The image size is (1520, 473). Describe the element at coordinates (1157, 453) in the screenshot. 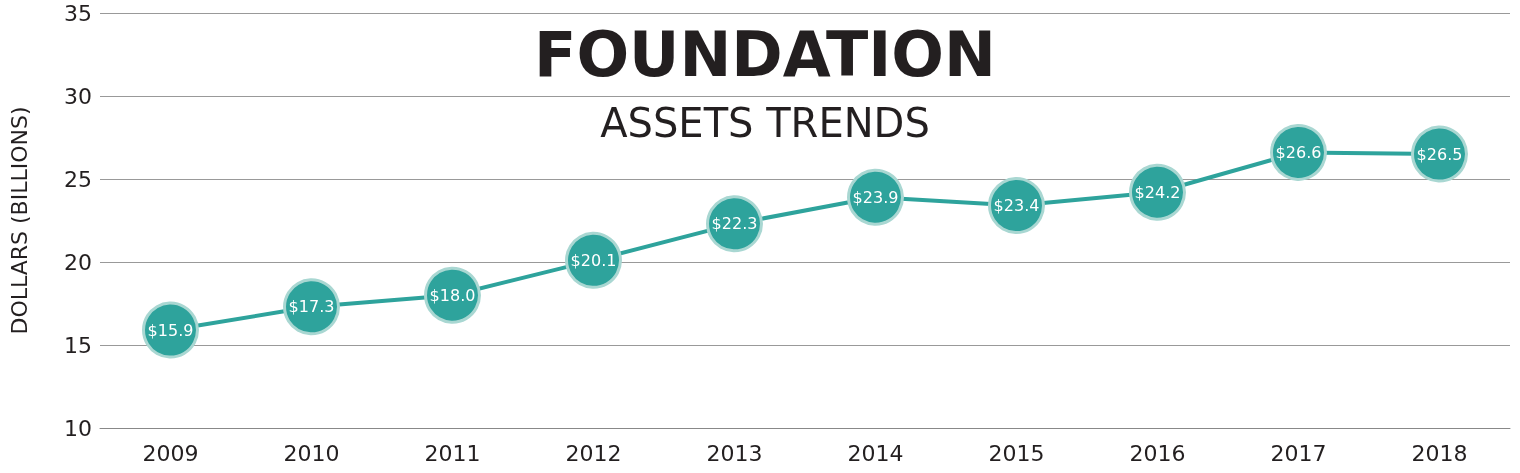

I see `x-tick-label: 2016` at that location.